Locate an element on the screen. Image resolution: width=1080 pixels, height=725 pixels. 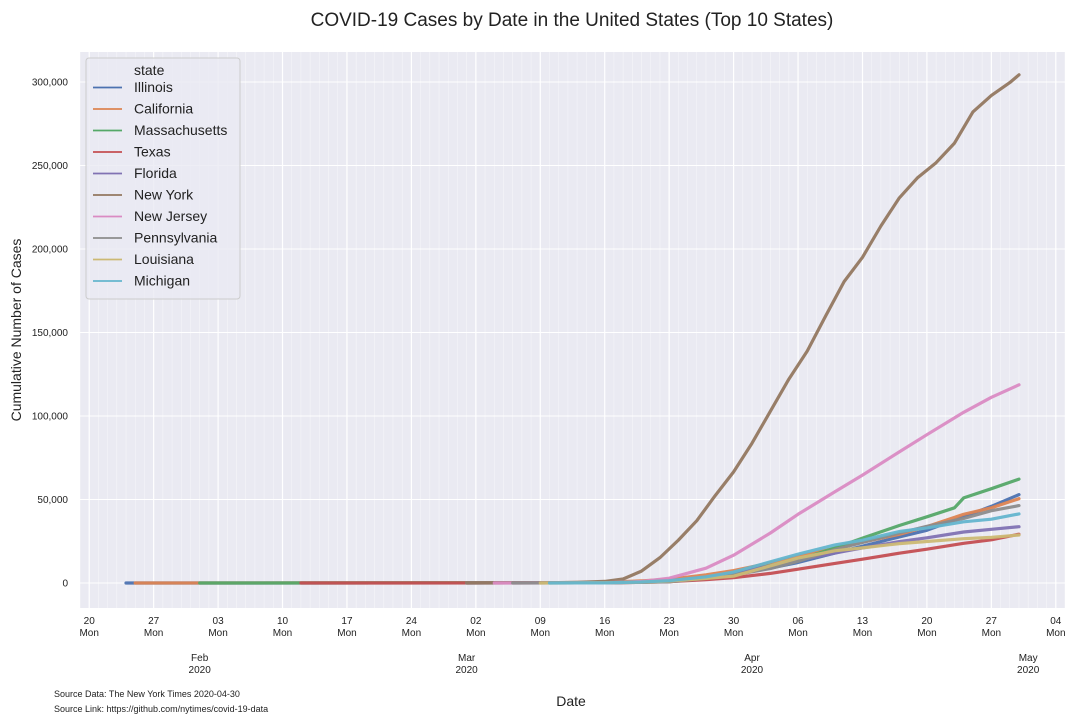
x-tick-month-label: Mar is located at coordinates (467, 658).